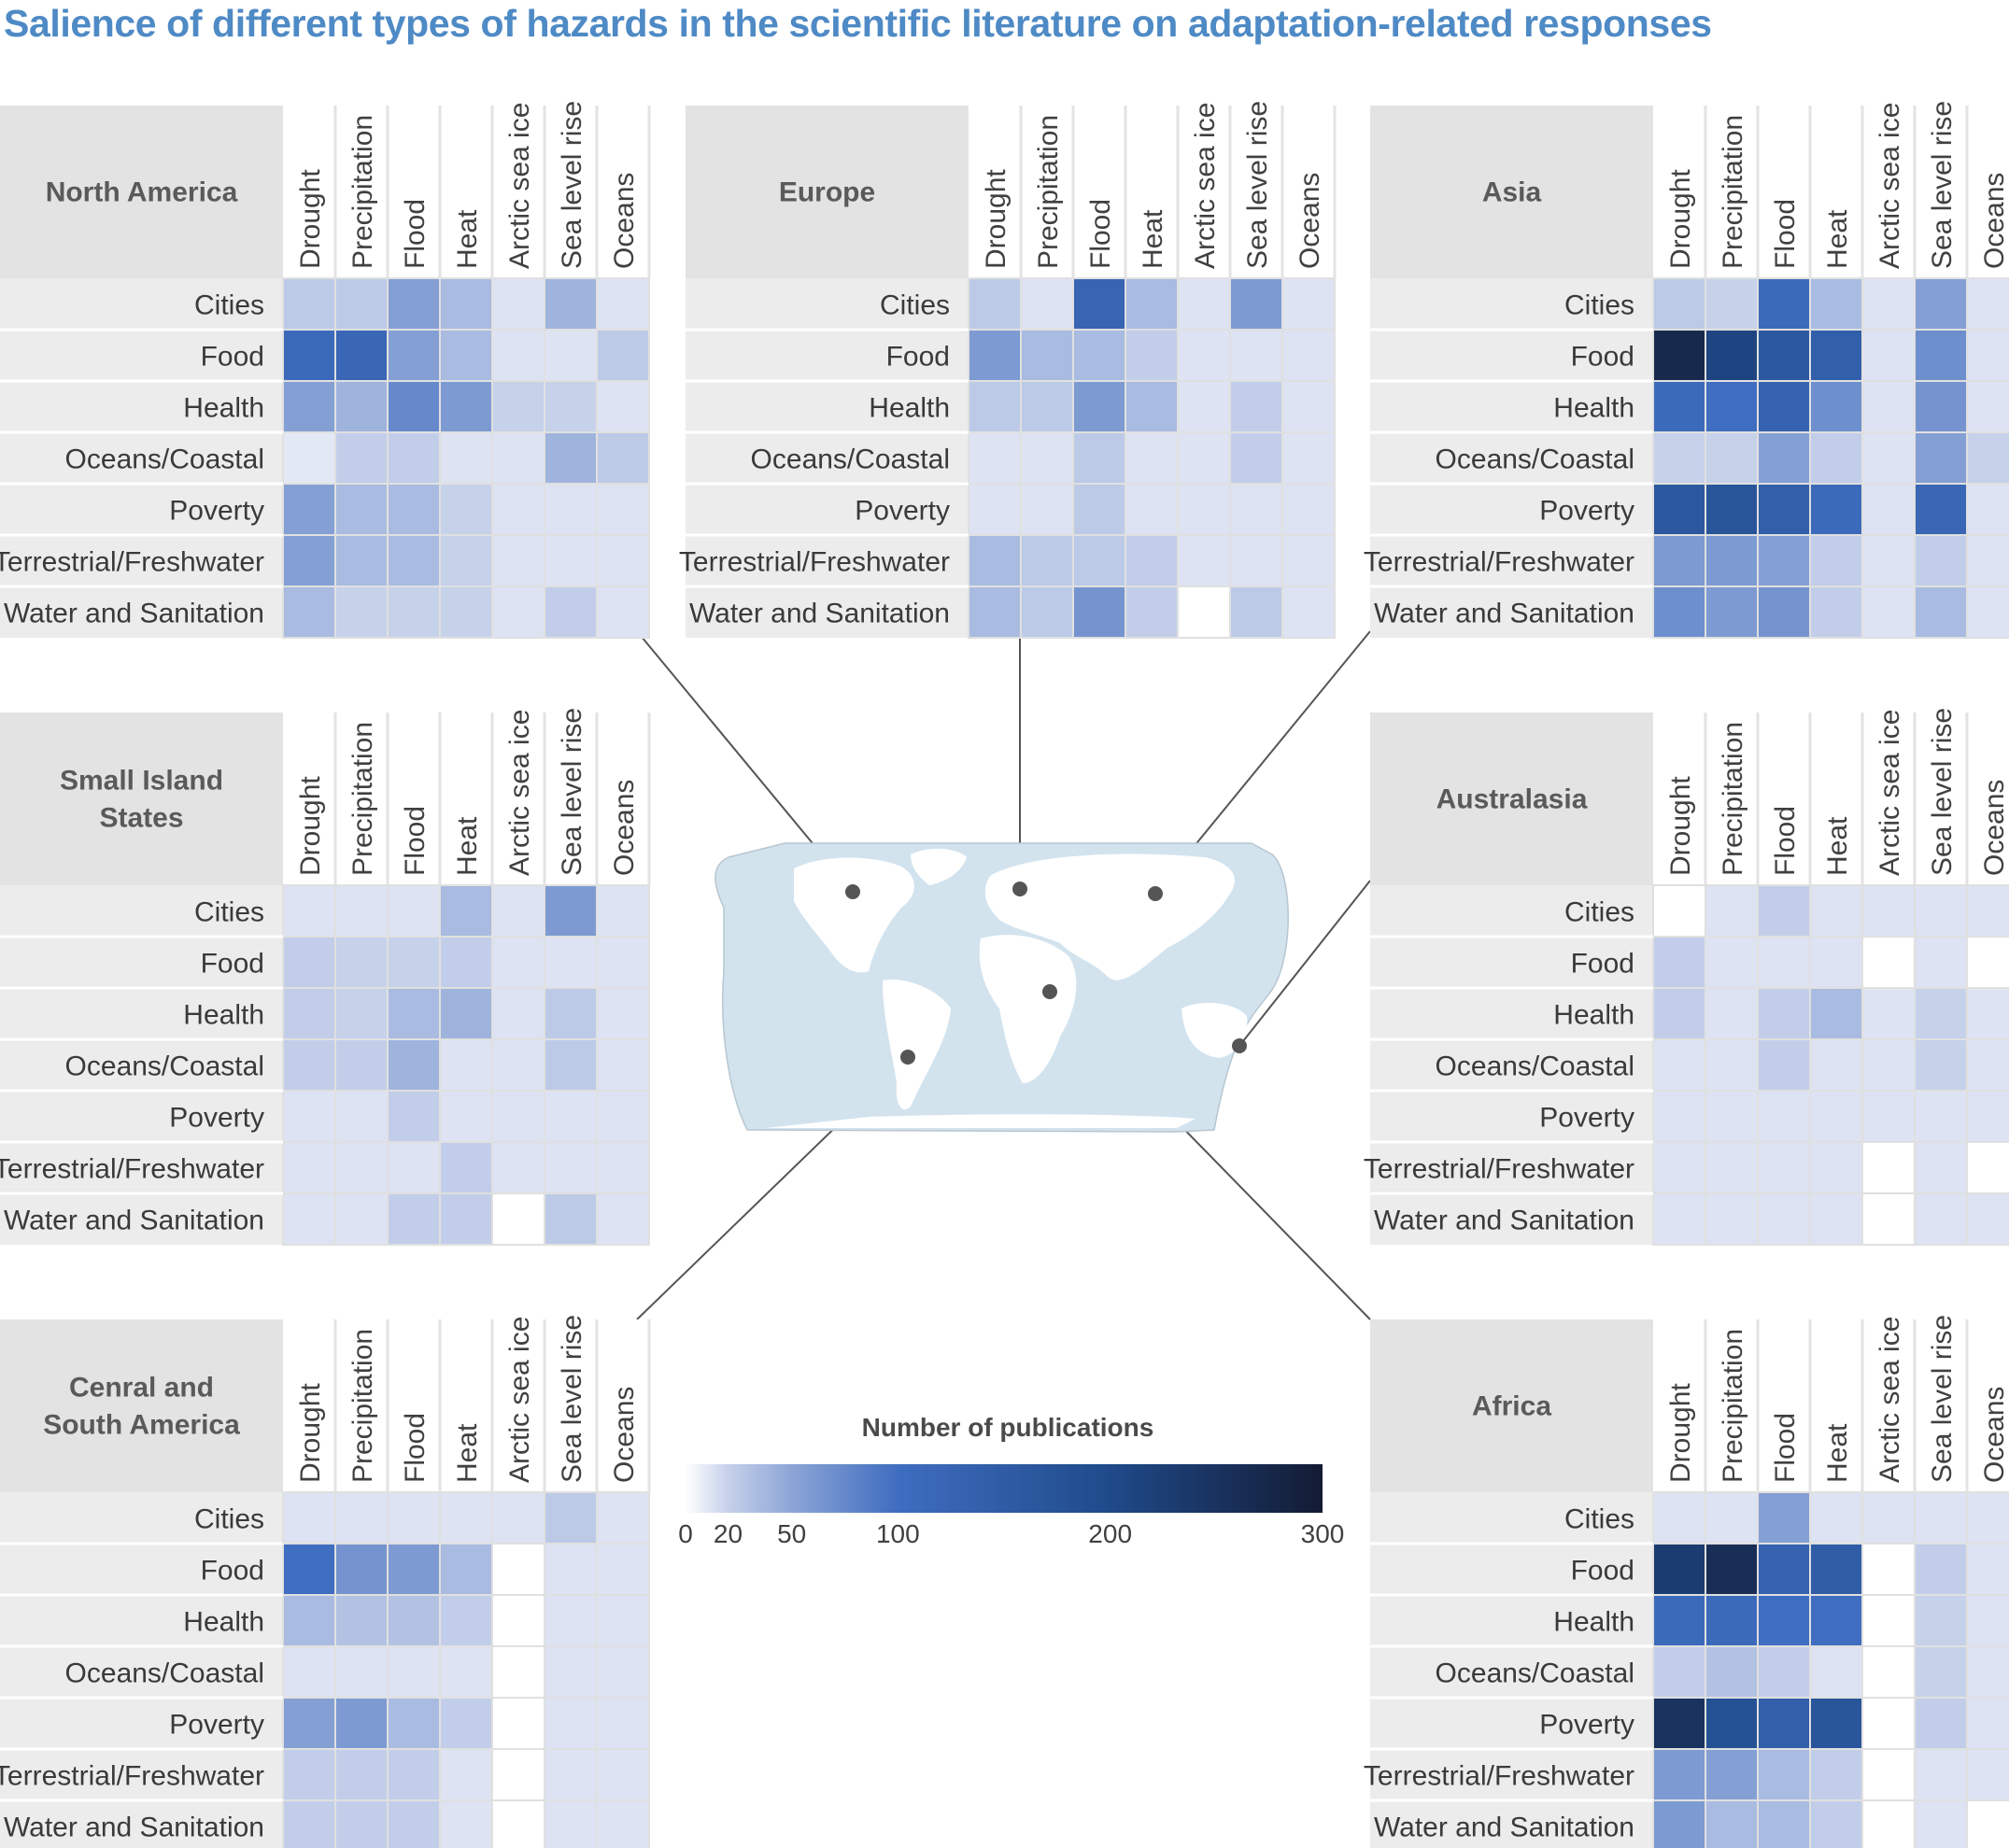 Image resolution: width=2009 pixels, height=1848 pixels. Describe the element at coordinates (1941, 1774) in the screenshot. I see `cell-terrestrial-freshwater-sea-level-rise` at that location.